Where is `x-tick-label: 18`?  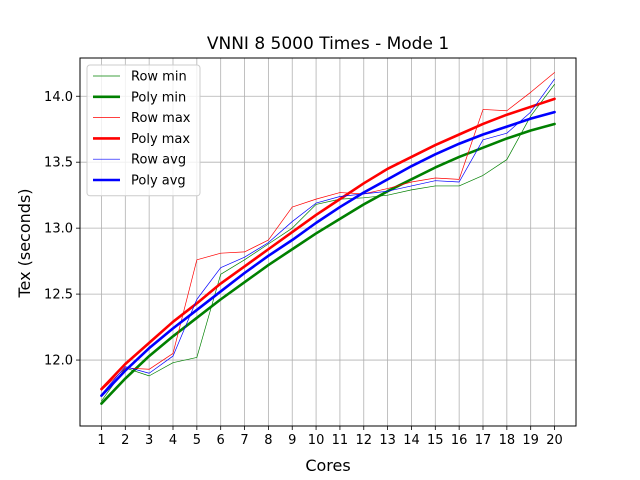
x-tick-label: 18 is located at coordinates (507, 440).